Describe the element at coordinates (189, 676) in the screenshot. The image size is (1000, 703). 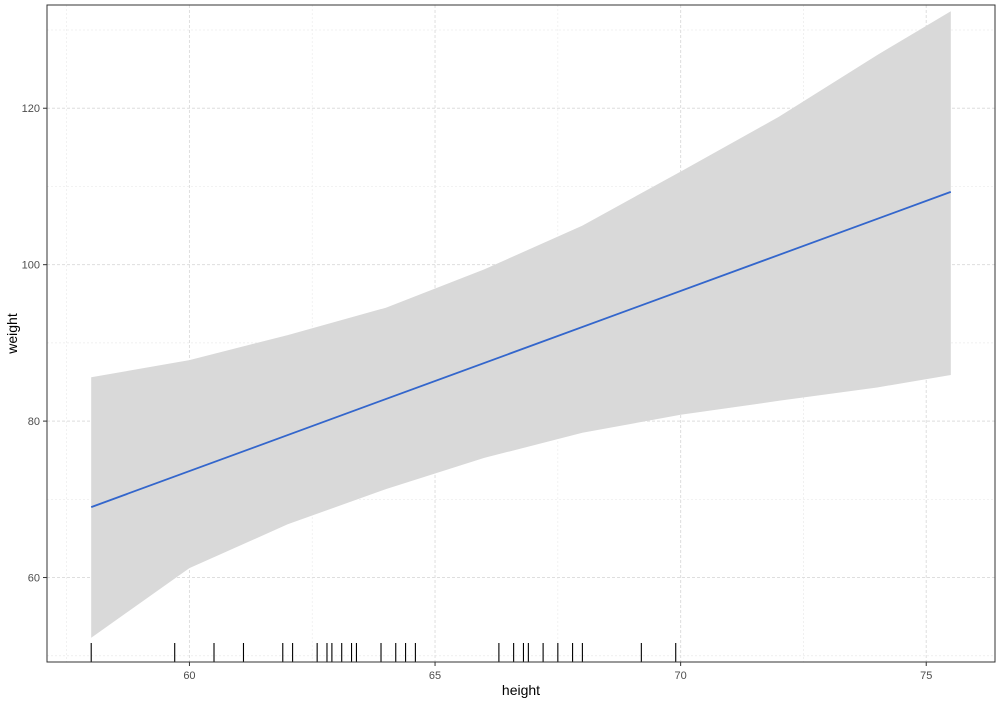
I see `x-tick-label: 60` at that location.